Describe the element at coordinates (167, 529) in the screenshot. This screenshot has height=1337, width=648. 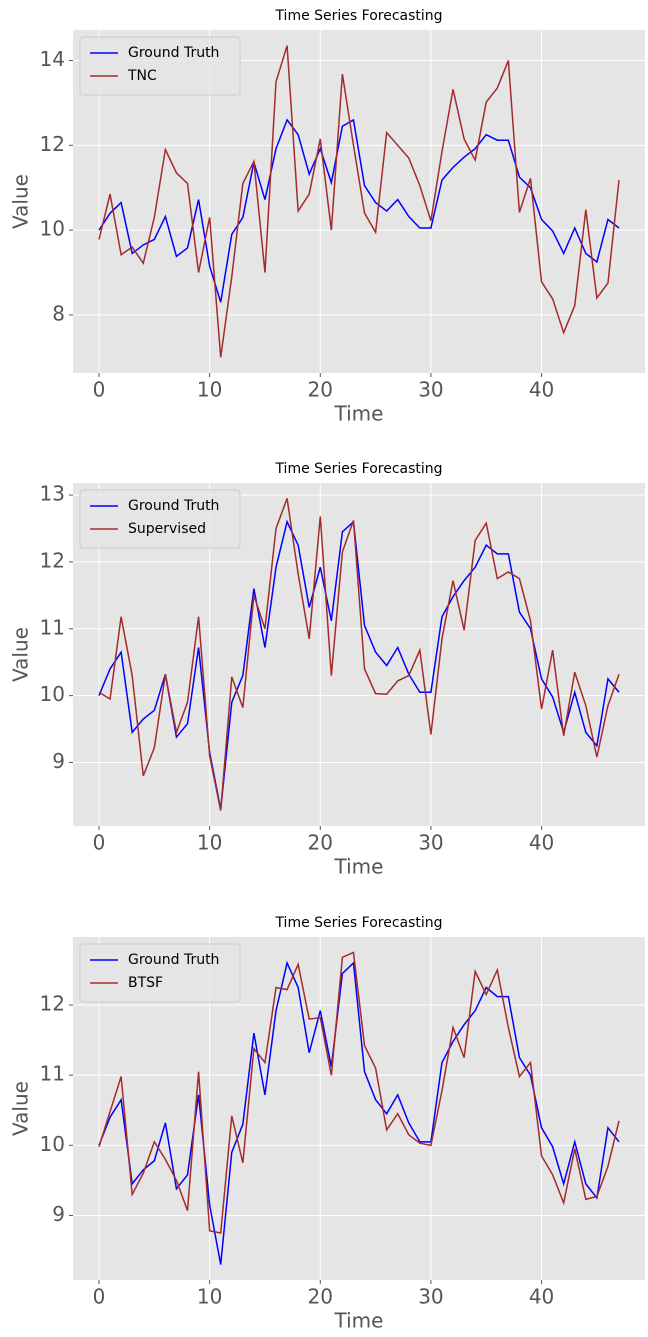
I see `legend-label: Supervised` at that location.